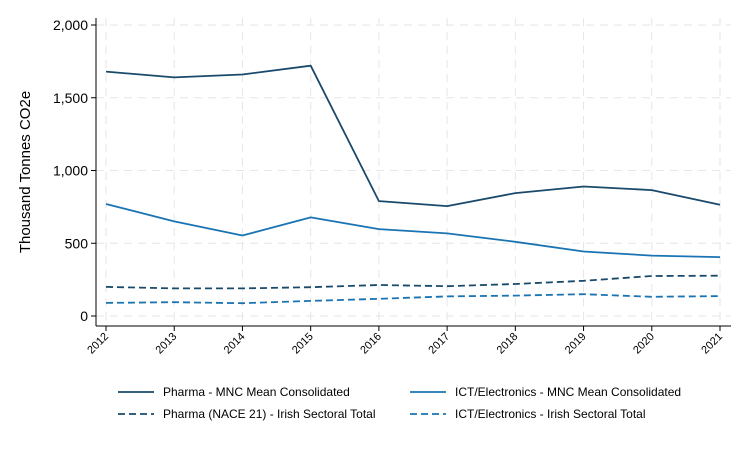  I want to click on x-tick-label: 2017, so click(439, 344).